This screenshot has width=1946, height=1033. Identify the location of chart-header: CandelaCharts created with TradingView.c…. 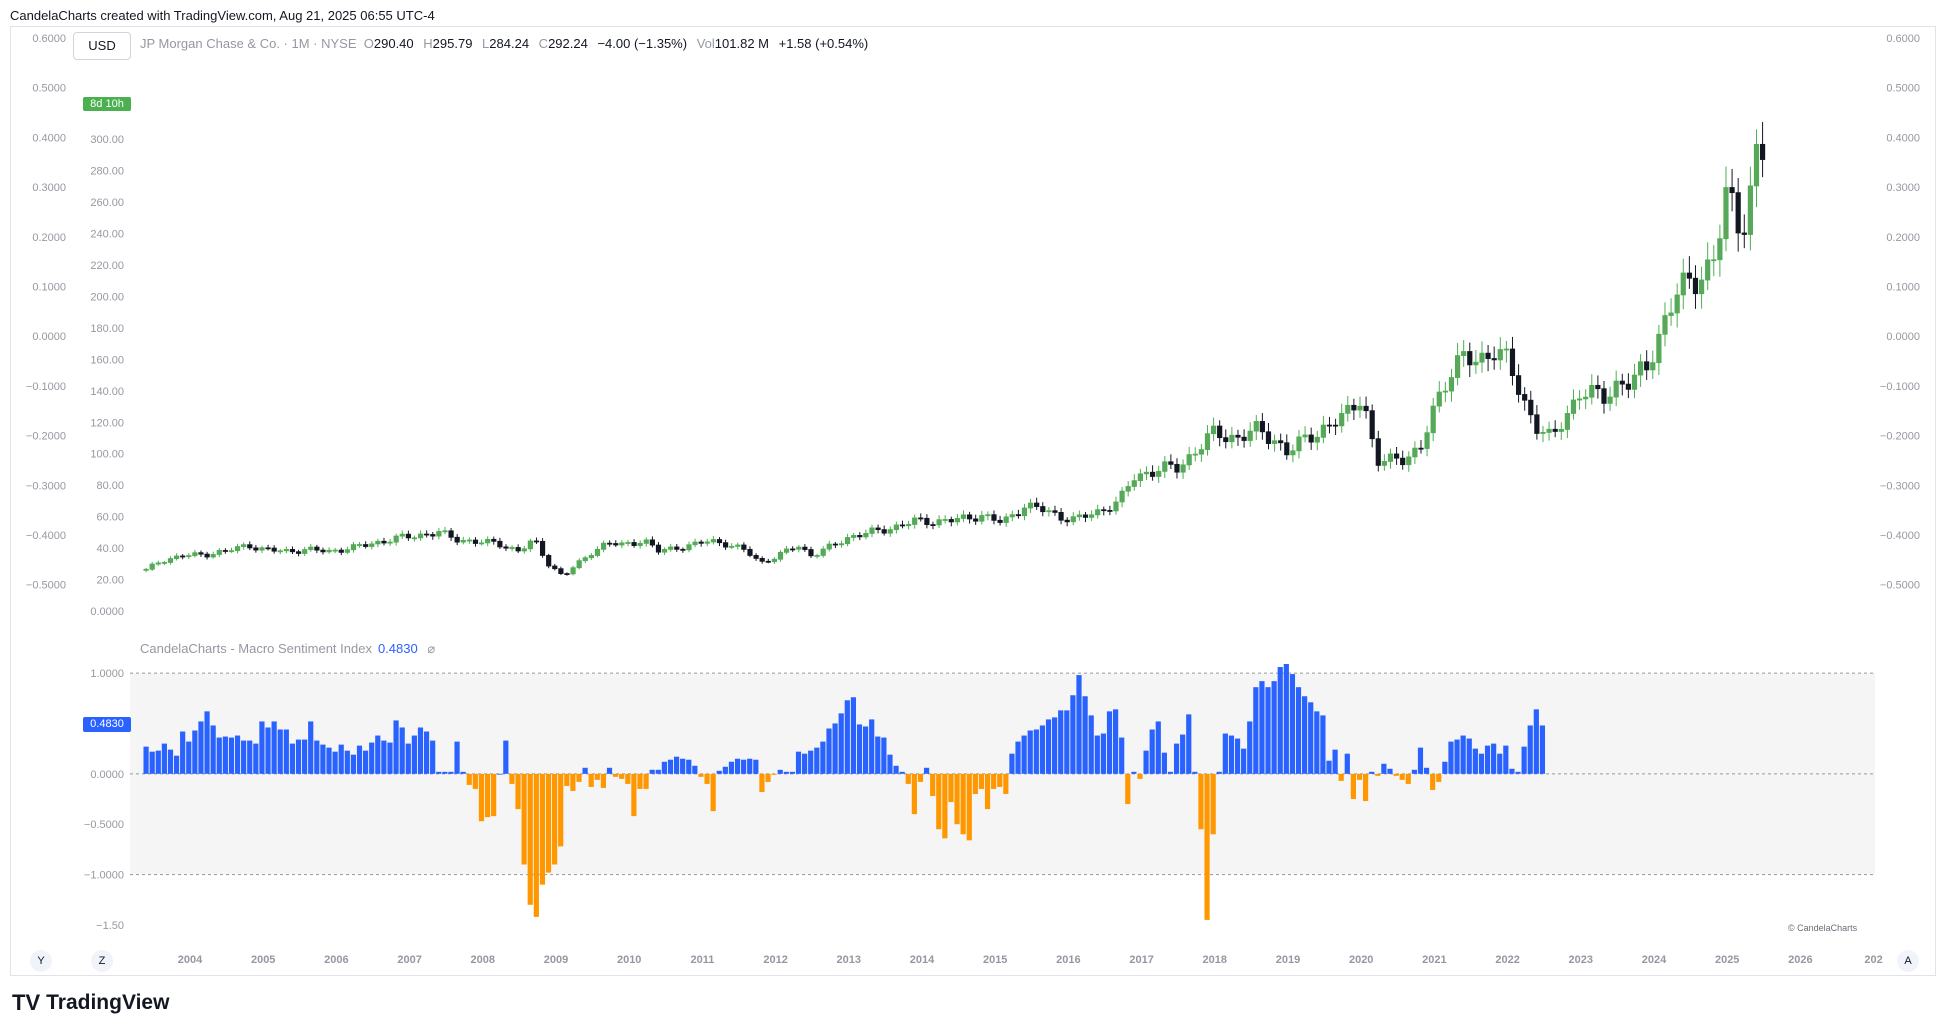
(222, 15).